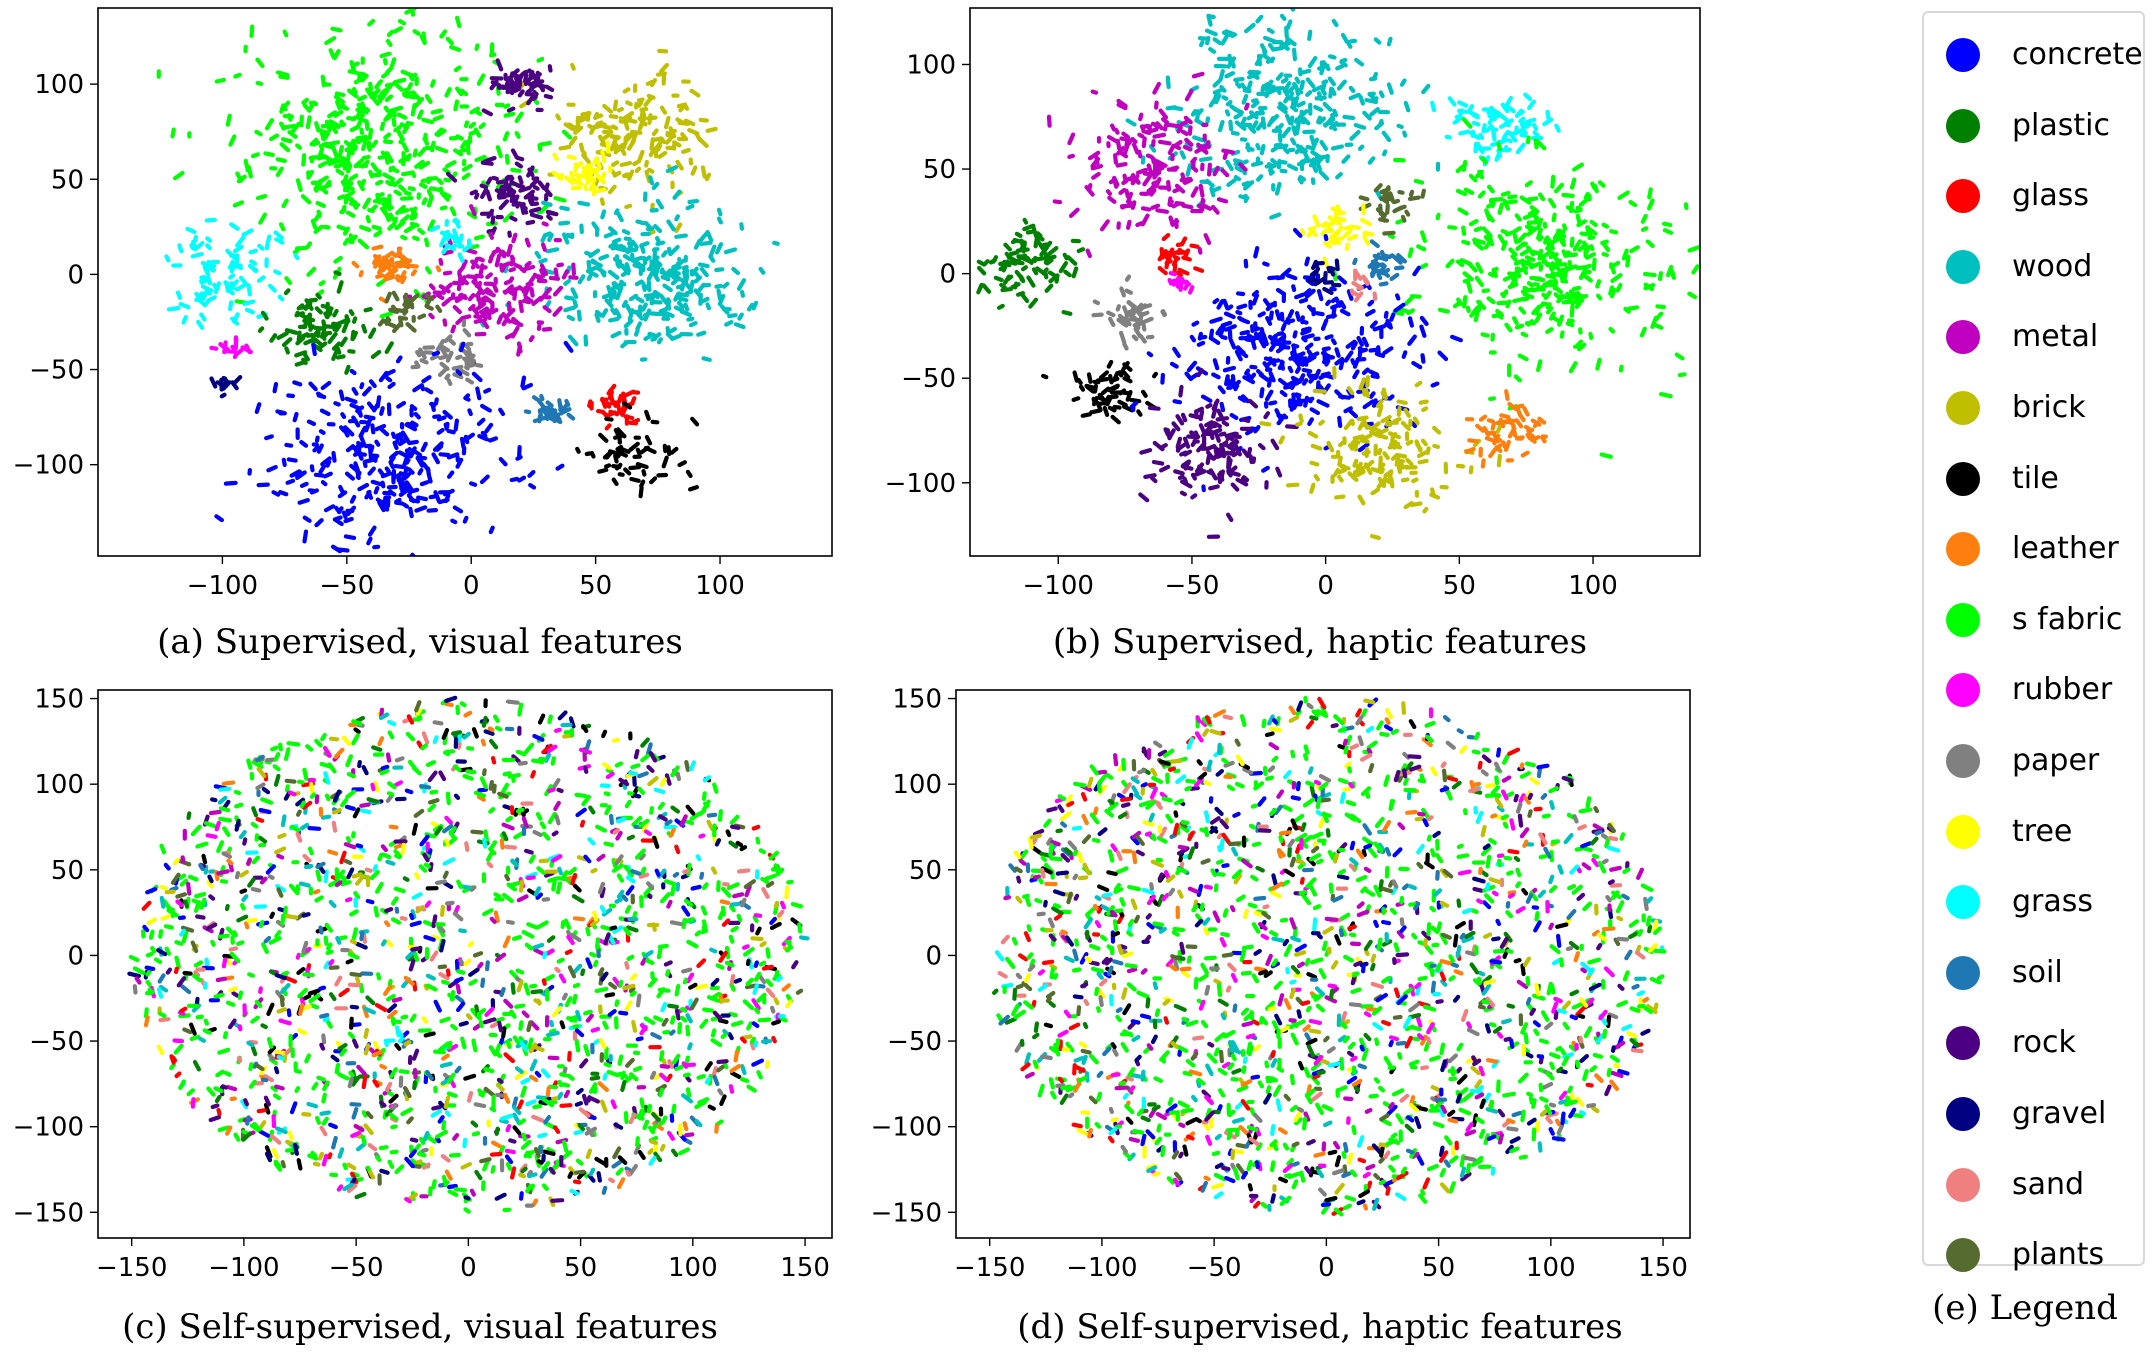 The height and width of the screenshot is (1352, 2154). What do you see at coordinates (939, 170) in the screenshot?
I see `y-tick-label: 50` at bounding box center [939, 170].